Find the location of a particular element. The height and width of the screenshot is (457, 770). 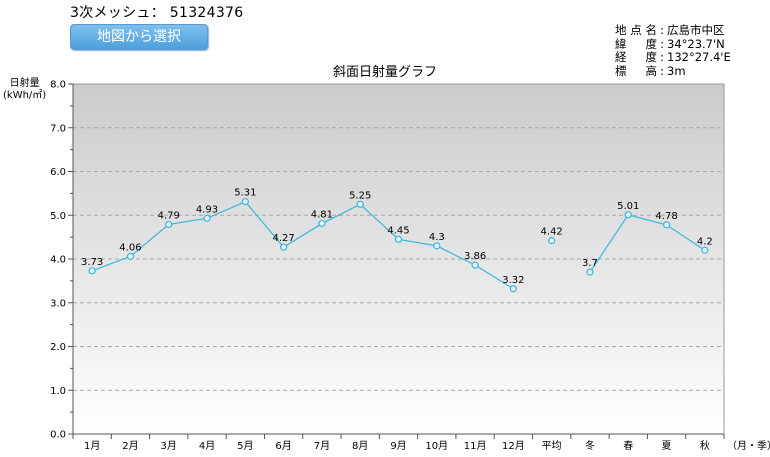

x-tick-label: 8月 is located at coordinates (360, 446).